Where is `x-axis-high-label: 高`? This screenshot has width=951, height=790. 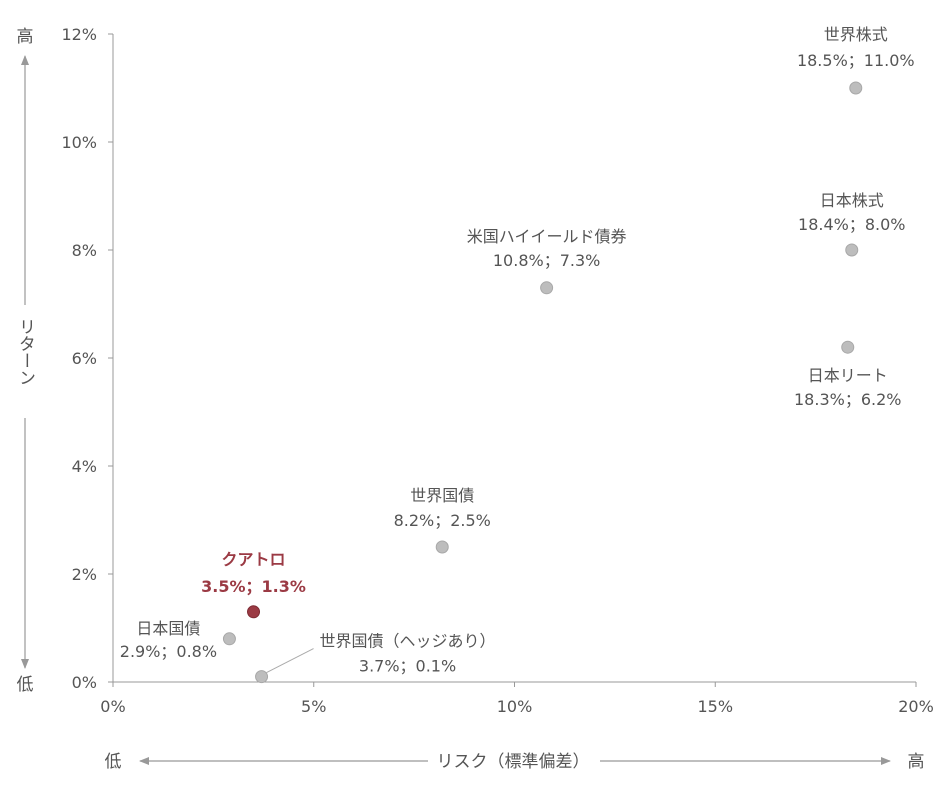 x-axis-high-label: 高 is located at coordinates (916, 762).